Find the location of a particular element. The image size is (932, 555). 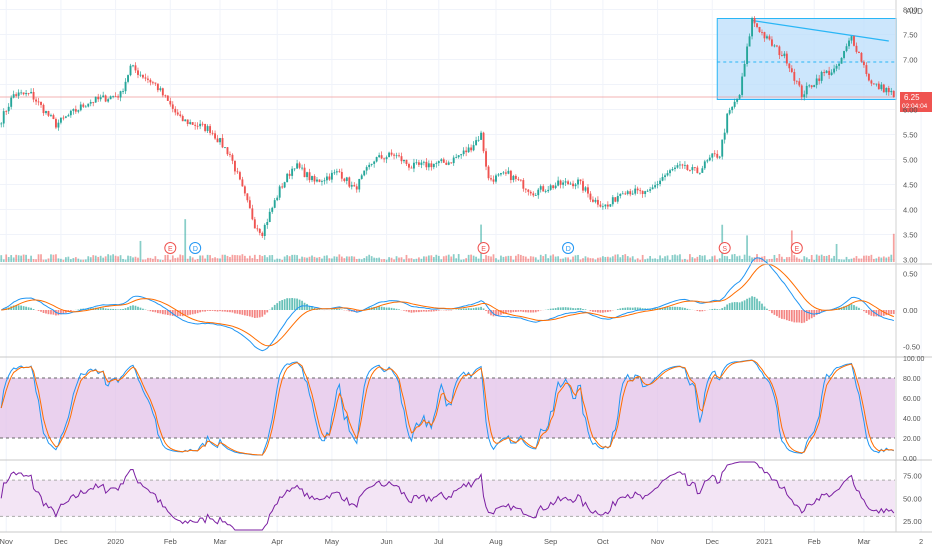

rsi-pane is located at coordinates (447, 496).